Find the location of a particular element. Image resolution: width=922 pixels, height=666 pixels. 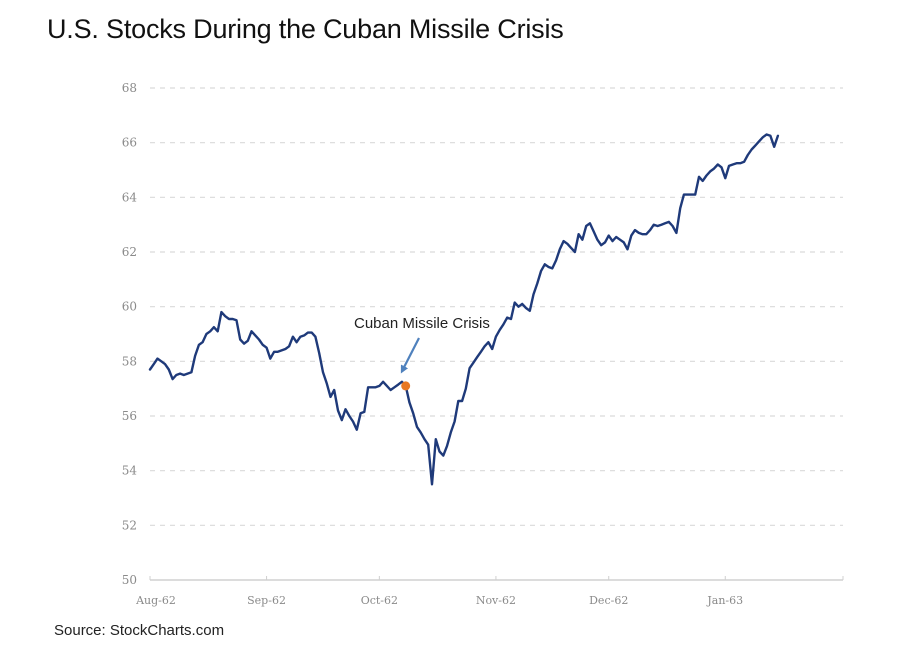

x-tick-label: Jan-63 is located at coordinates (724, 600).